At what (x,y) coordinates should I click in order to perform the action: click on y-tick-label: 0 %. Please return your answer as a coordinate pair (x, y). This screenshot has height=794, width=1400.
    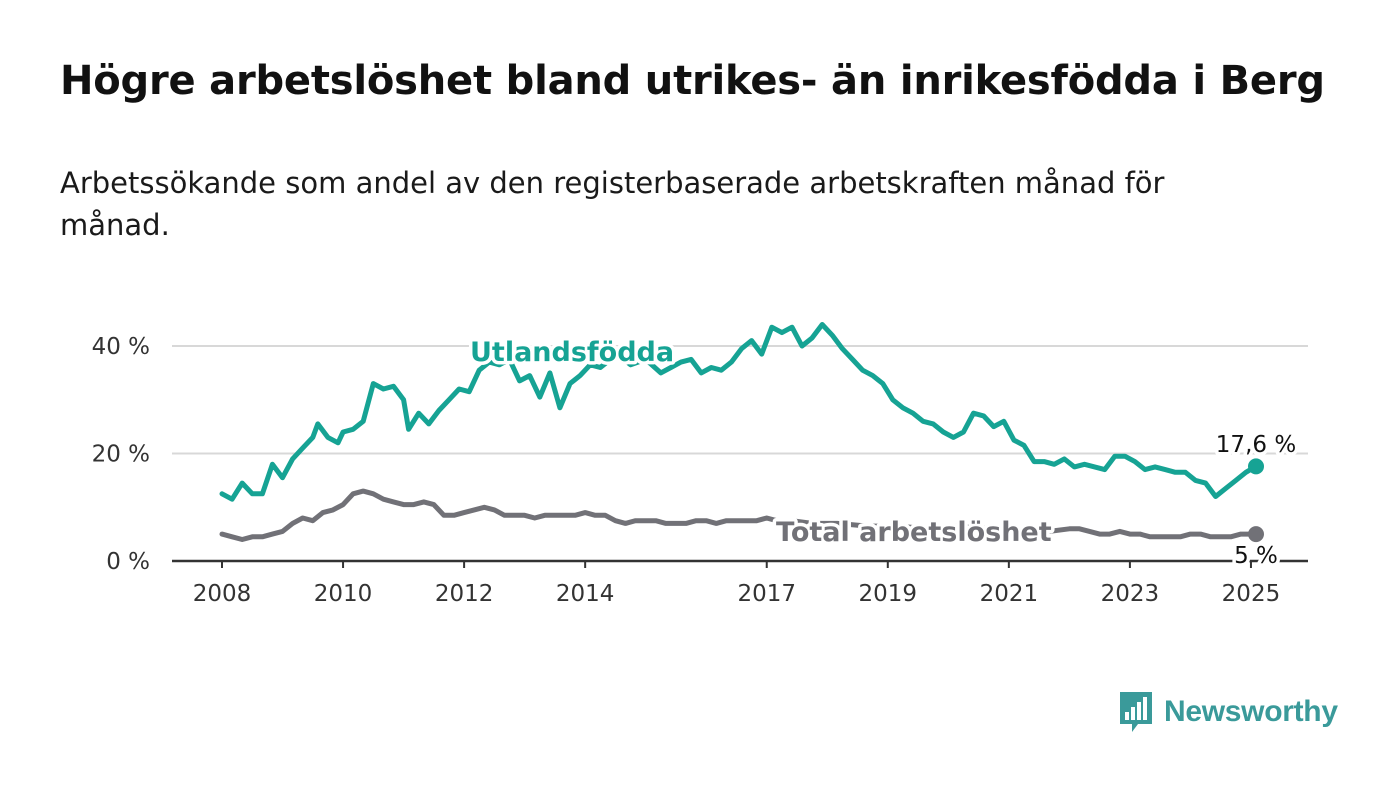
    Looking at the image, I should click on (128, 562).